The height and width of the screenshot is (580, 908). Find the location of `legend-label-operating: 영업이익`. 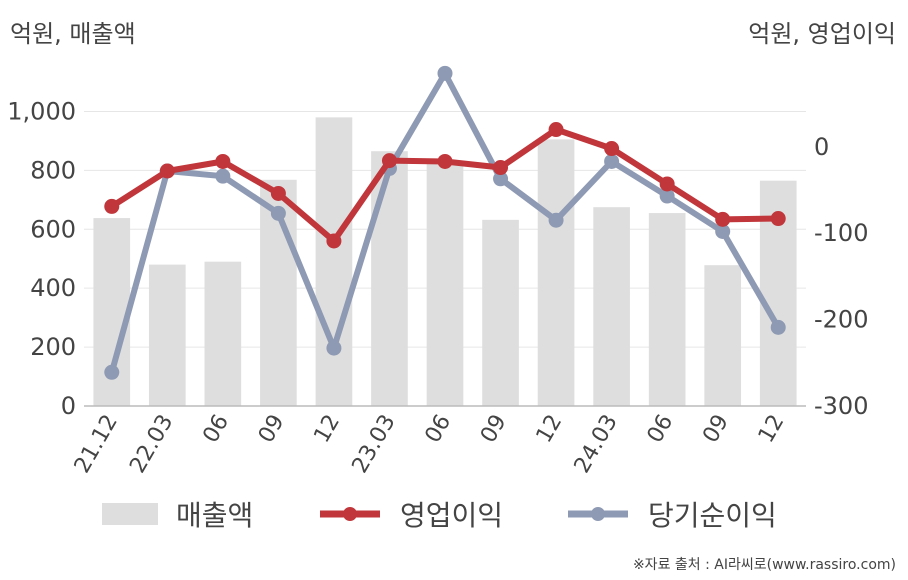

legend-label-operating: 영업이익 is located at coordinates (452, 515).